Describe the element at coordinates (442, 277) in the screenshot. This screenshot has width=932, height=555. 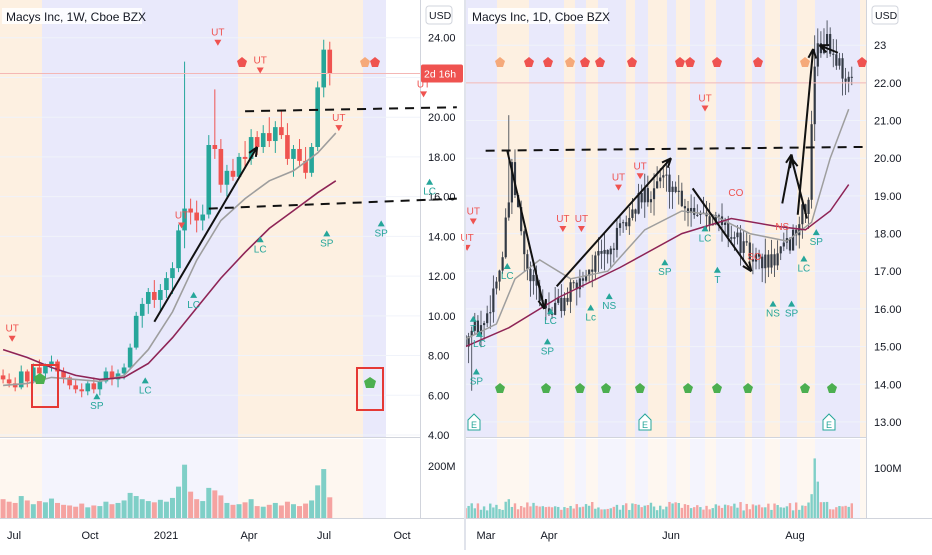
I see `price-tick-label: 12.00` at that location.